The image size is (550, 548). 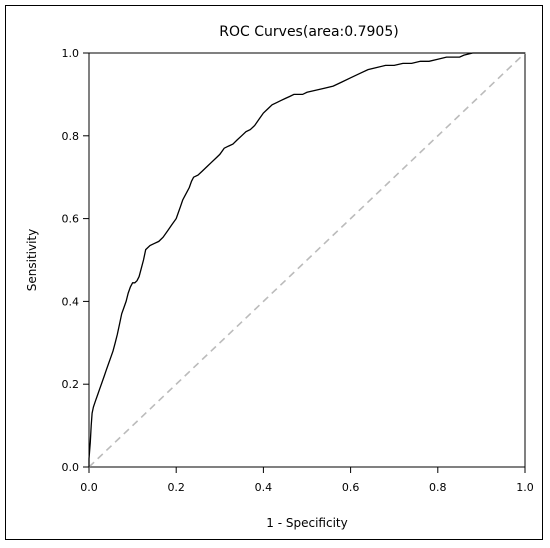 What do you see at coordinates (32, 260) in the screenshot?
I see `y-axis-label: Sensitivity` at bounding box center [32, 260].